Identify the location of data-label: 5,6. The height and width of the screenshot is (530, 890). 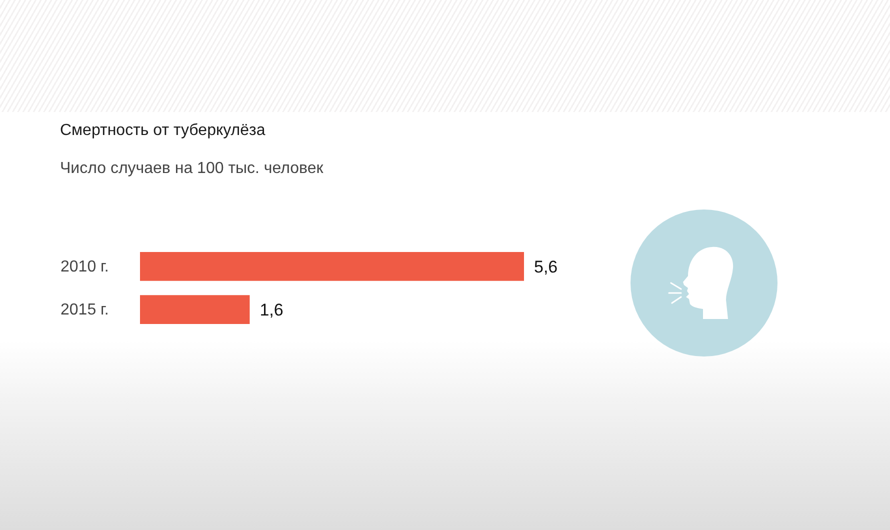
(546, 266).